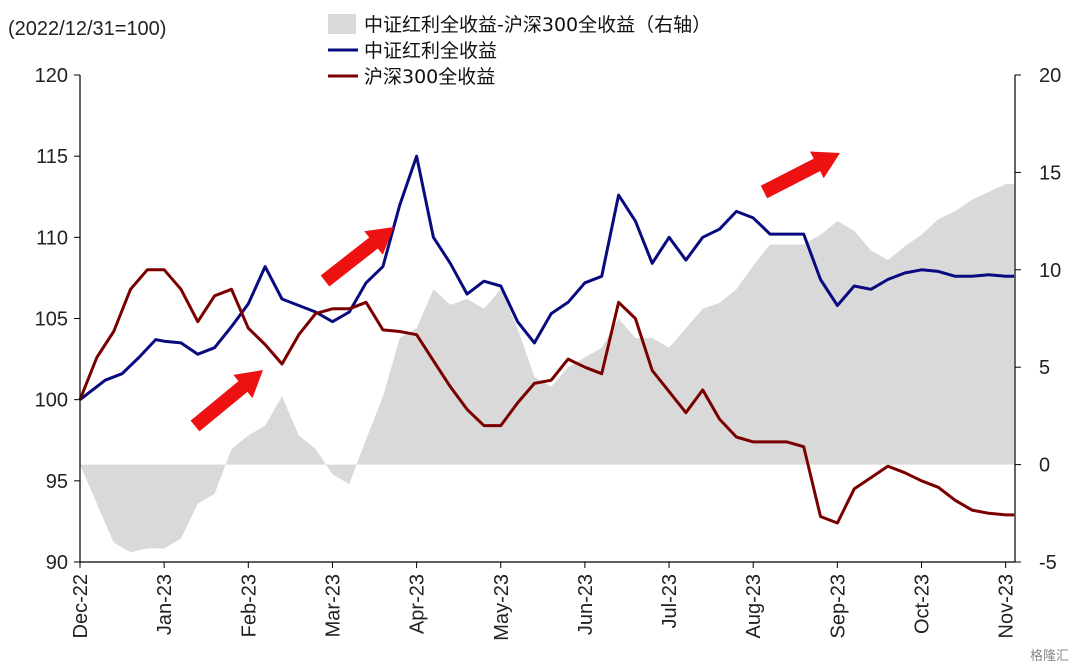 The height and width of the screenshot is (668, 1074). What do you see at coordinates (1048, 563) in the screenshot?
I see `right-tick-label: -5` at bounding box center [1048, 563].